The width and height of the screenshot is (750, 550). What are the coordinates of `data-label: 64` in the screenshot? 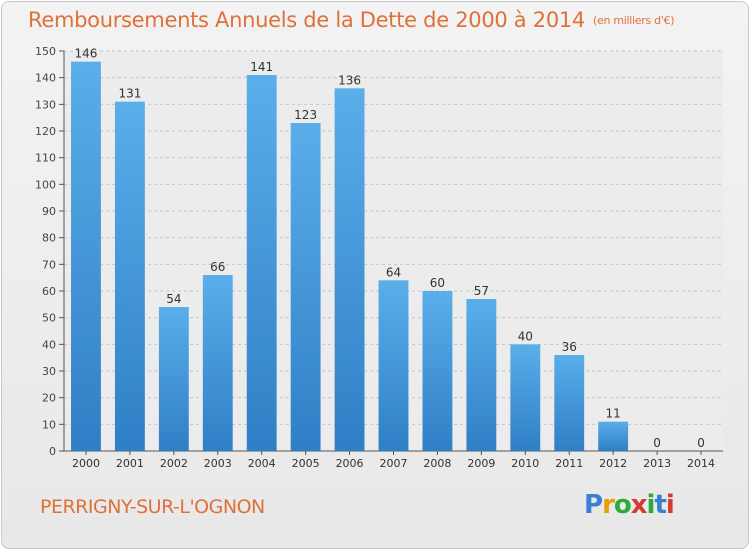 It's located at (393, 272).